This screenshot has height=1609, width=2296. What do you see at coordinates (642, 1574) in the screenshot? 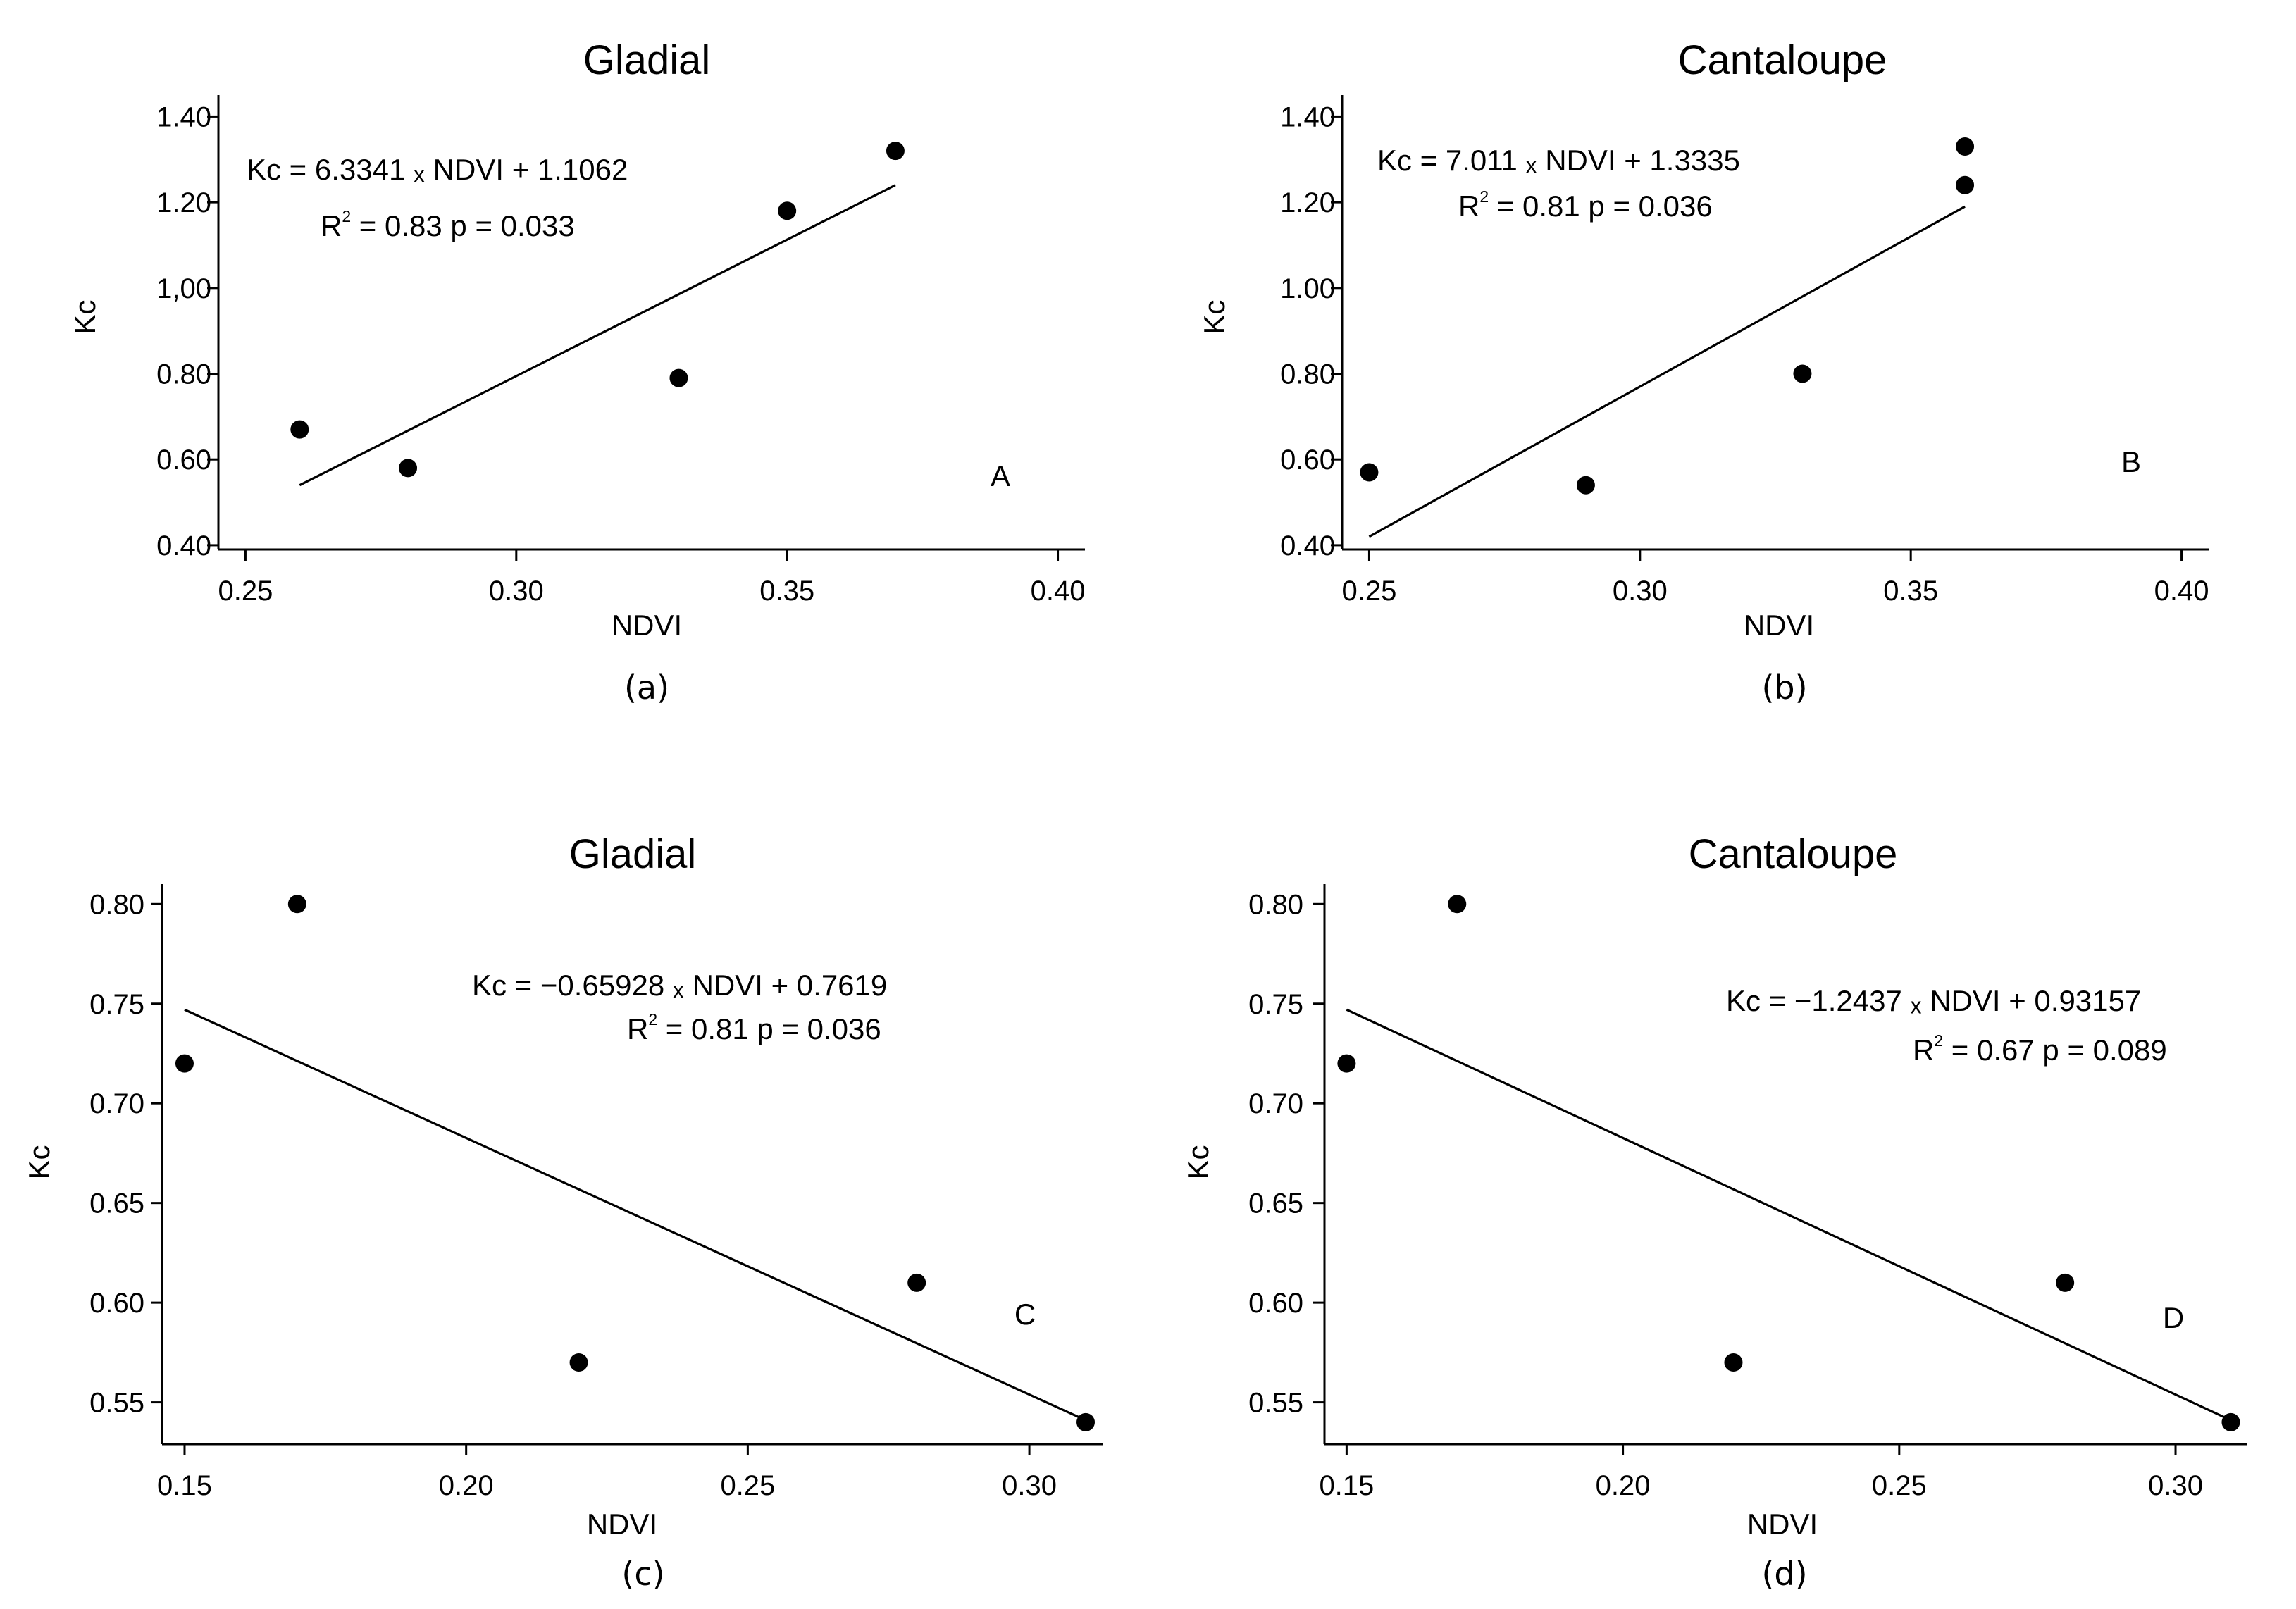
I see `panel-caption: (c)` at bounding box center [642, 1574].